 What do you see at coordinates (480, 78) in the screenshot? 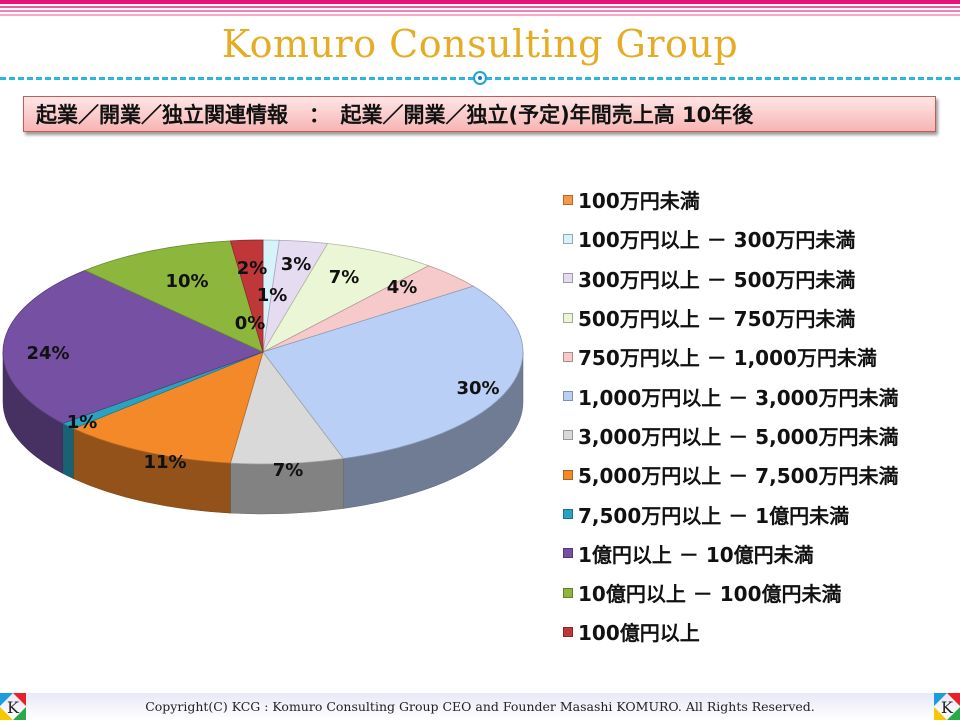
I see `circle-ornament-icon` at bounding box center [480, 78].